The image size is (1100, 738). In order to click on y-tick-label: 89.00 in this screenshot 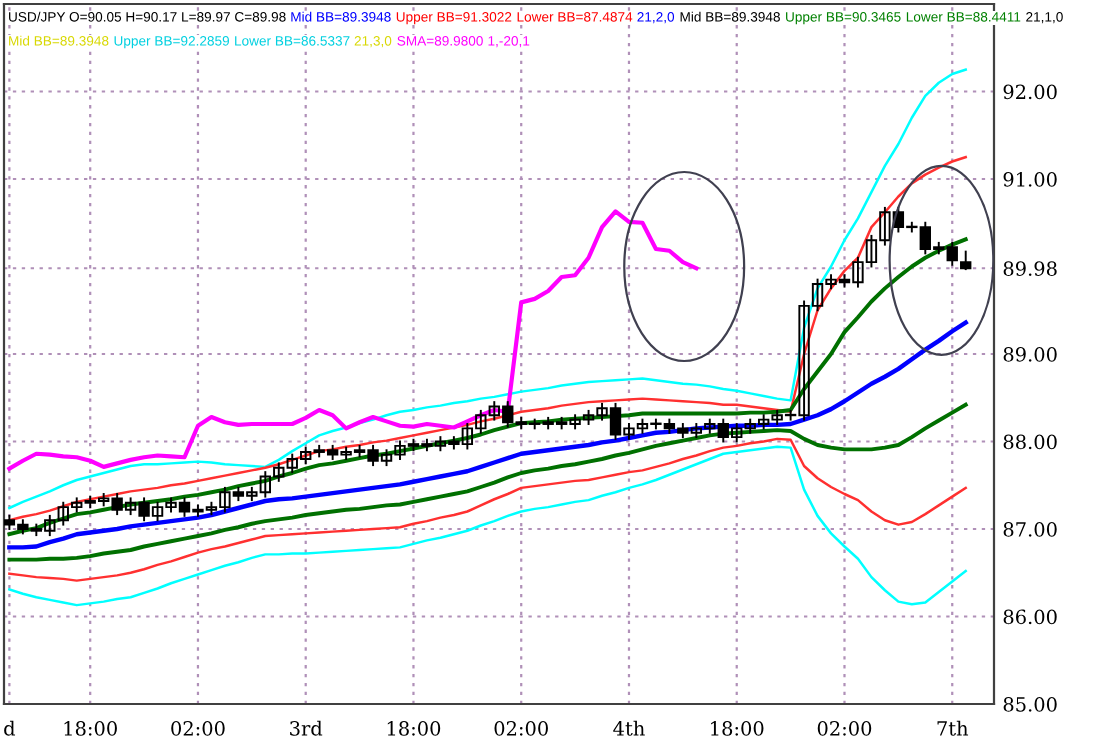, I will do `click(1030, 354)`.